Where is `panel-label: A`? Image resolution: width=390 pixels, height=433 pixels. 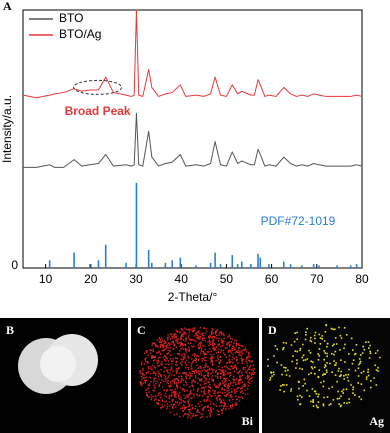 panel-label: A is located at coordinates (7, 6).